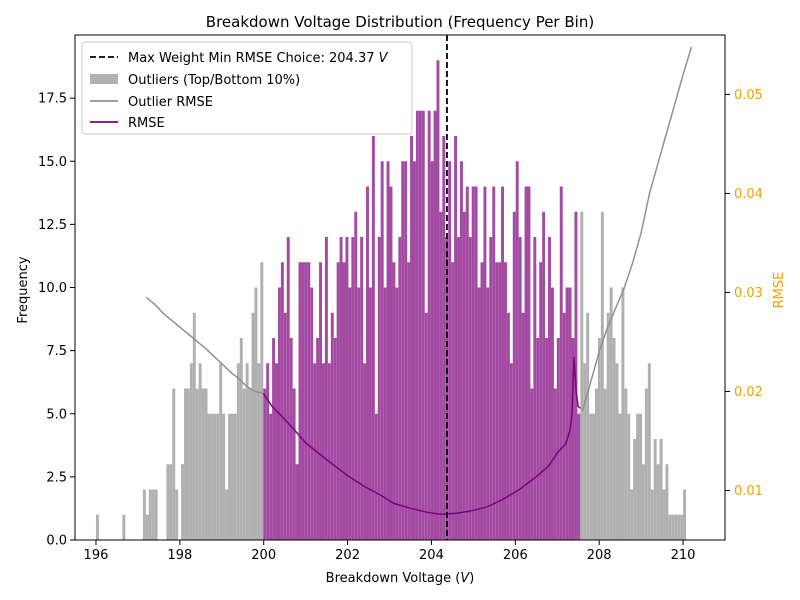 This screenshot has width=800, height=600. I want to click on y-tick-label: 2.5, so click(56, 477).